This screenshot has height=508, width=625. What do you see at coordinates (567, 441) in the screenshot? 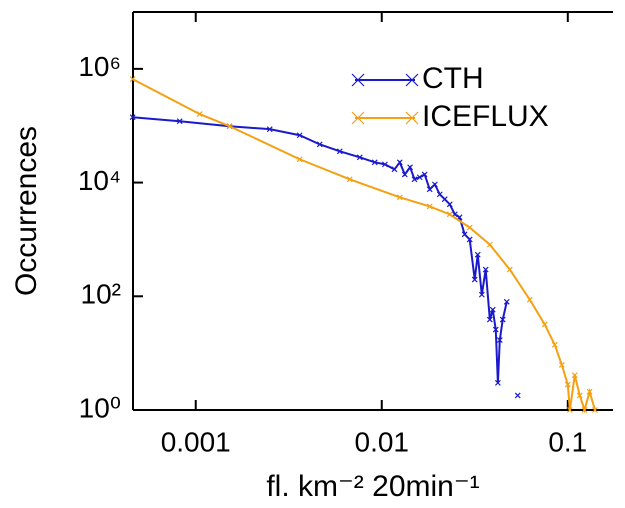
I see `x-tick-label: 0.1` at bounding box center [567, 441].